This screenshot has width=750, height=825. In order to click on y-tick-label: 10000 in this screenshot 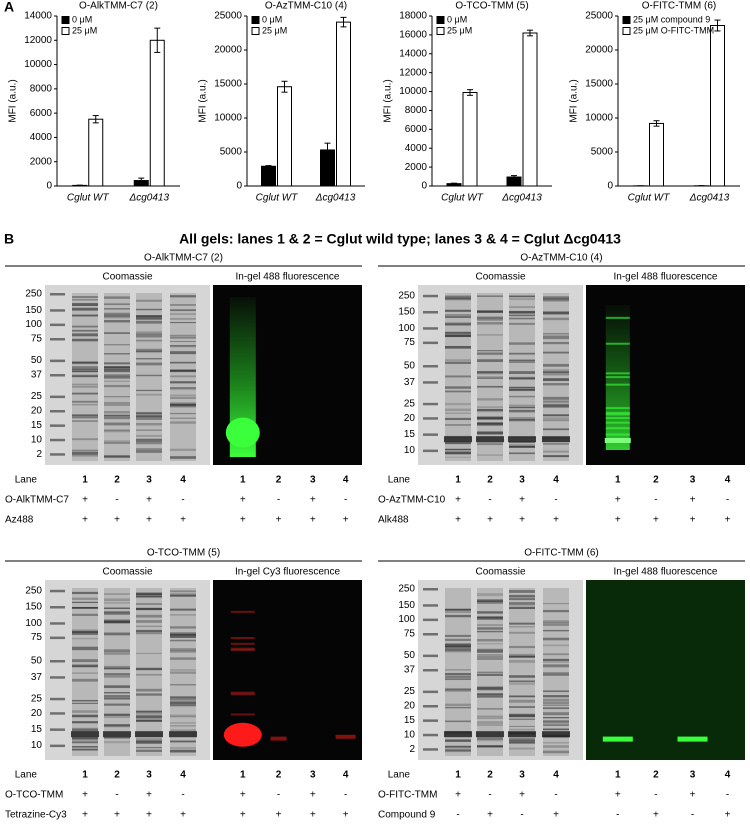, I will do `click(413, 91)`.